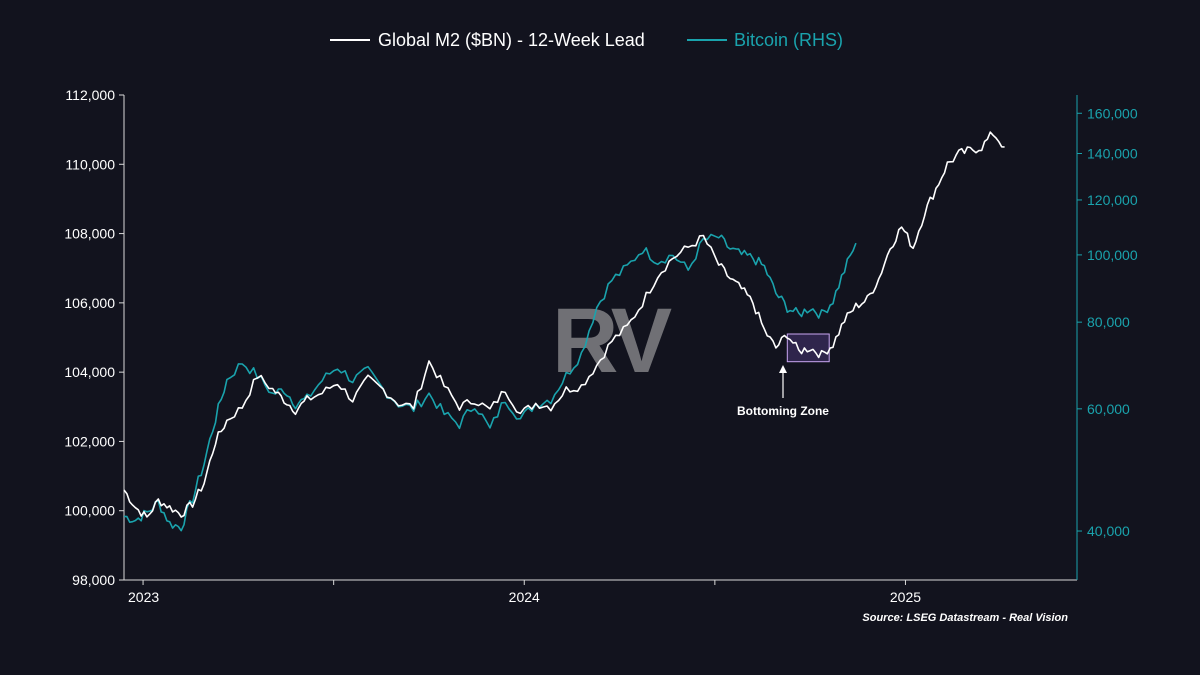 The image size is (1200, 675). Describe the element at coordinates (89, 303) in the screenshot. I see `left-tick-label: 106,000` at that location.